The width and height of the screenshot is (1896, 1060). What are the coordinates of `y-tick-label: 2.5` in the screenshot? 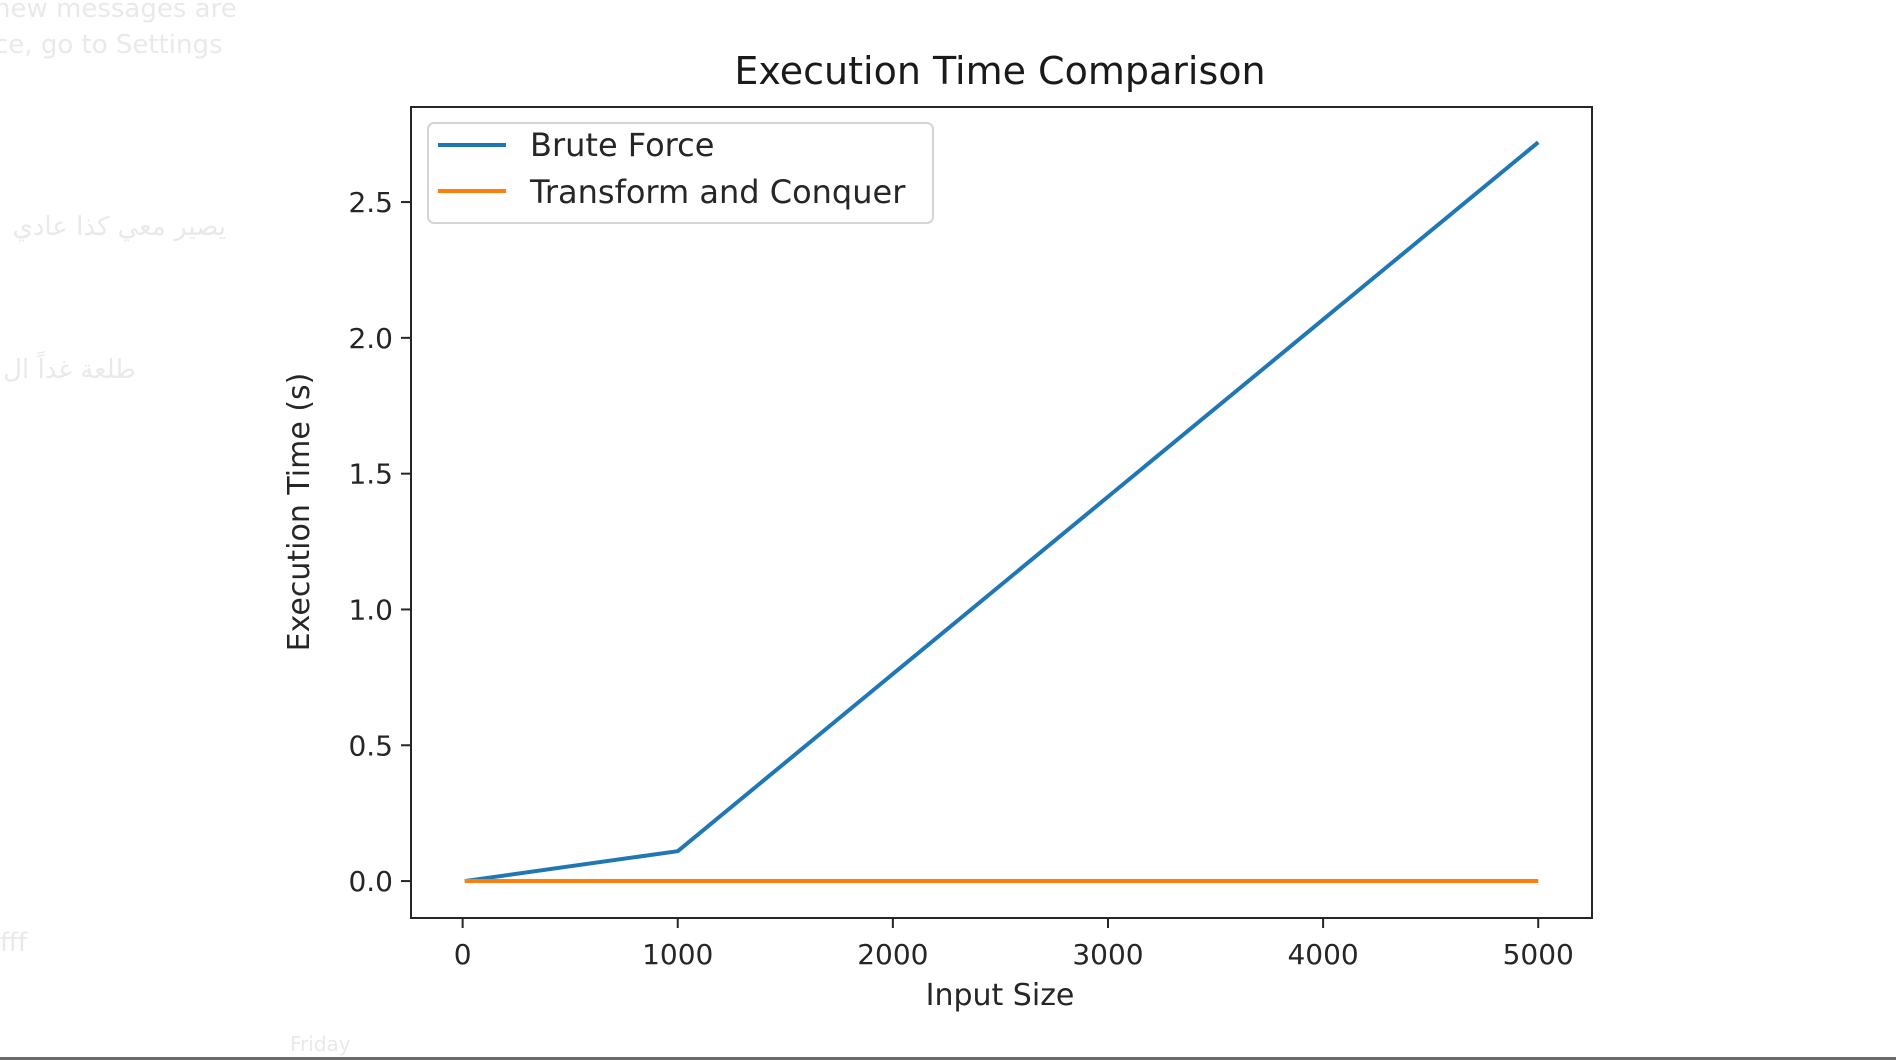 It's located at (370, 202).